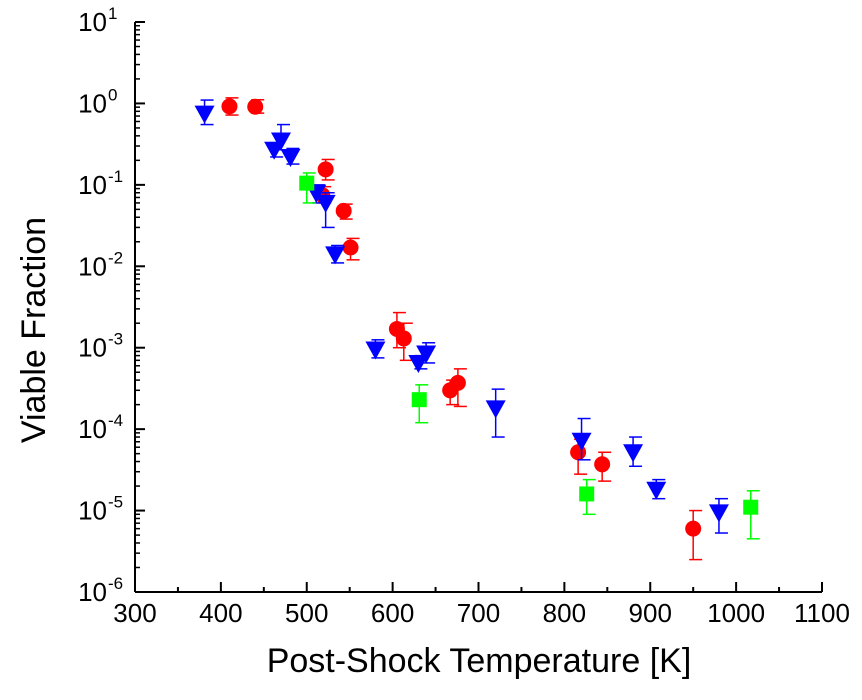 This screenshot has height=700, width=862. Describe the element at coordinates (650, 613) in the screenshot. I see `x-tick-label: 900` at that location.